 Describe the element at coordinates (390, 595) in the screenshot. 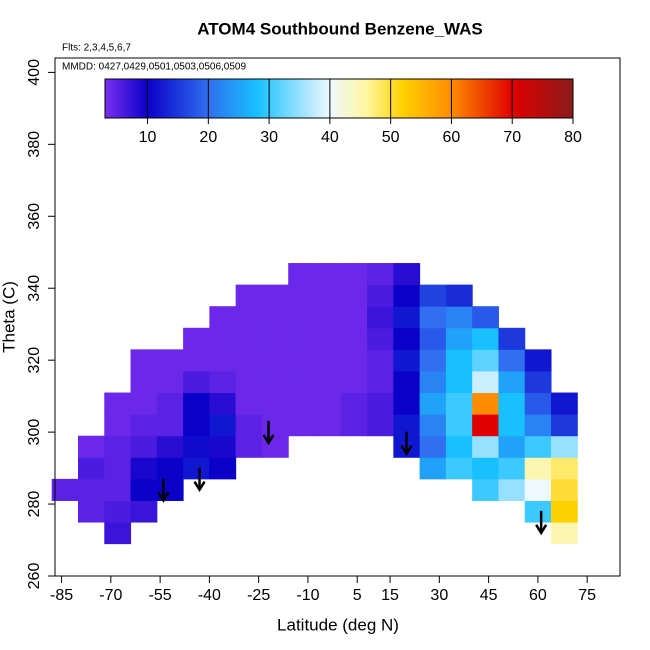

I see `x-tick-label: 15` at that location.